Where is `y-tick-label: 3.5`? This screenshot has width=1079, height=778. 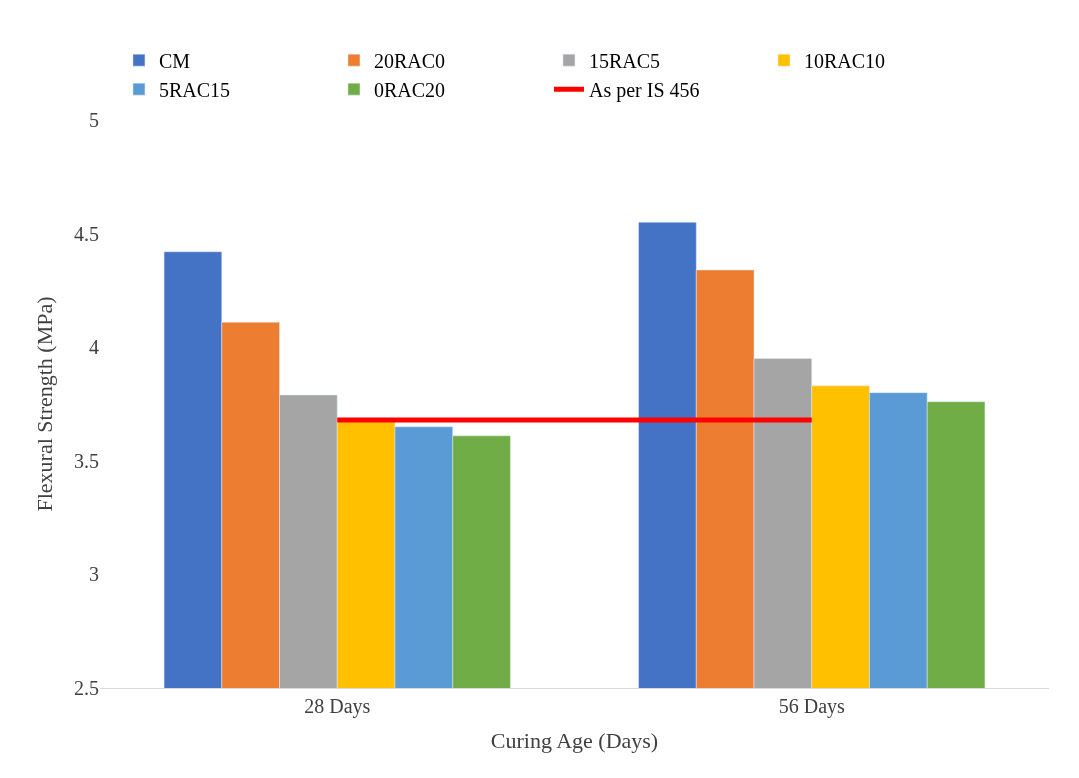
y-tick-label: 3.5 is located at coordinates (86, 460).